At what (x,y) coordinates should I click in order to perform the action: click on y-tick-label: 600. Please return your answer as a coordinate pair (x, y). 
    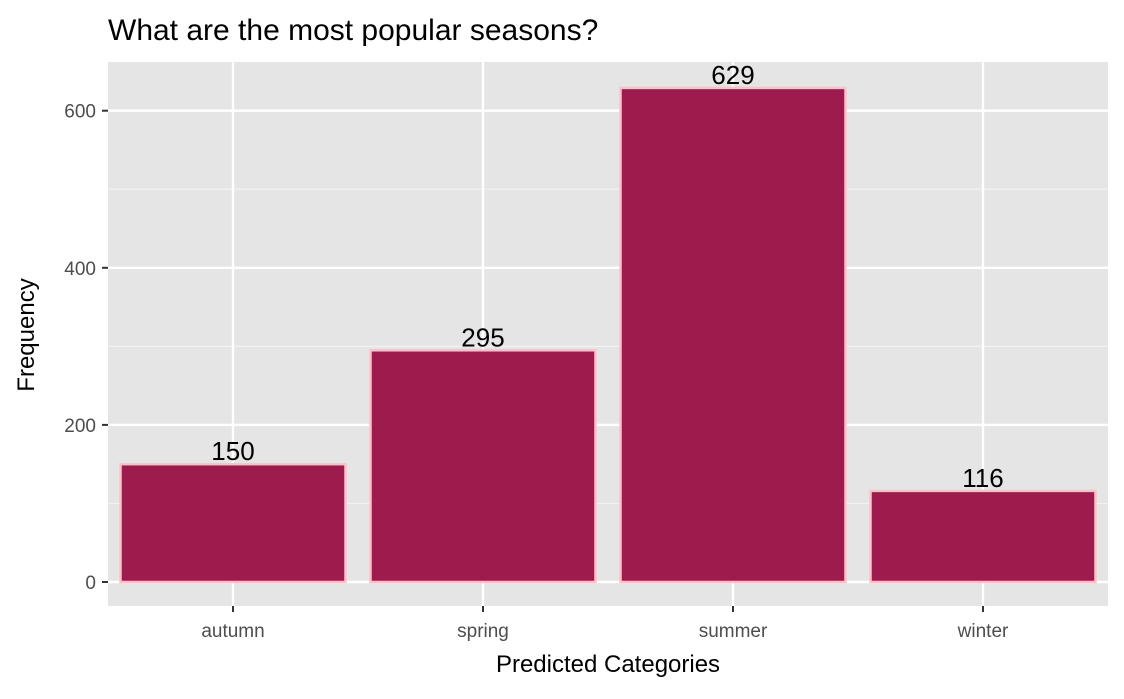
    Looking at the image, I should click on (80, 112).